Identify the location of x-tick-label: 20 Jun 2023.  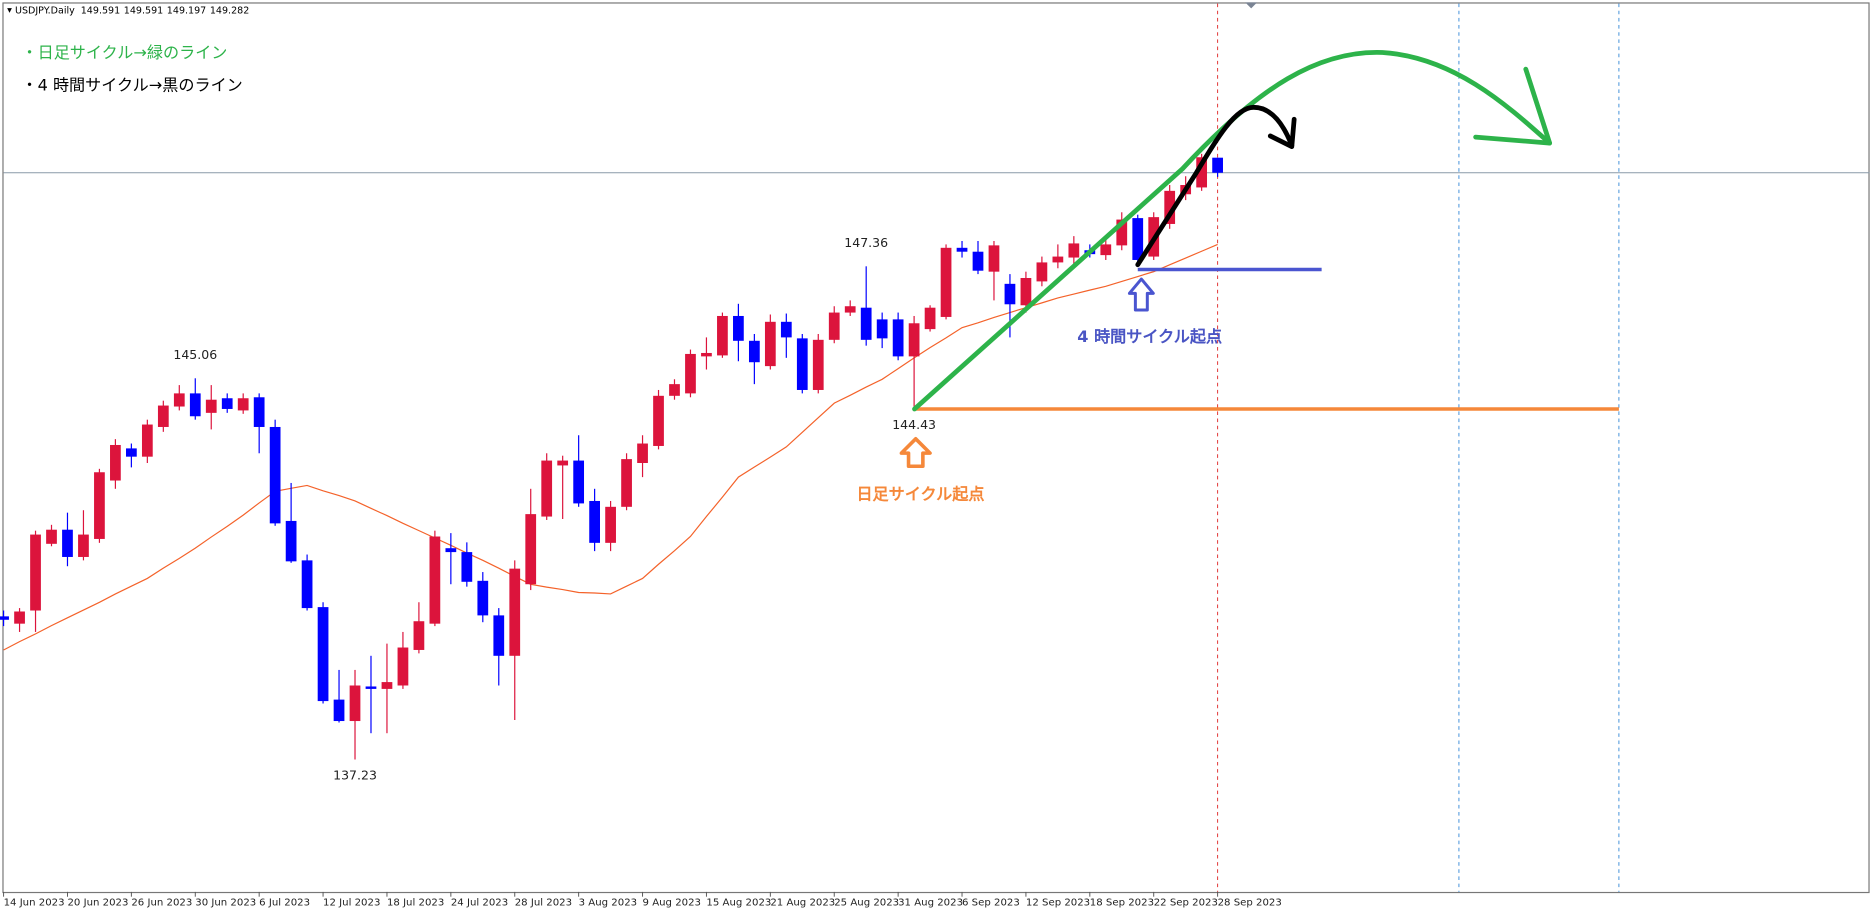
(97, 903).